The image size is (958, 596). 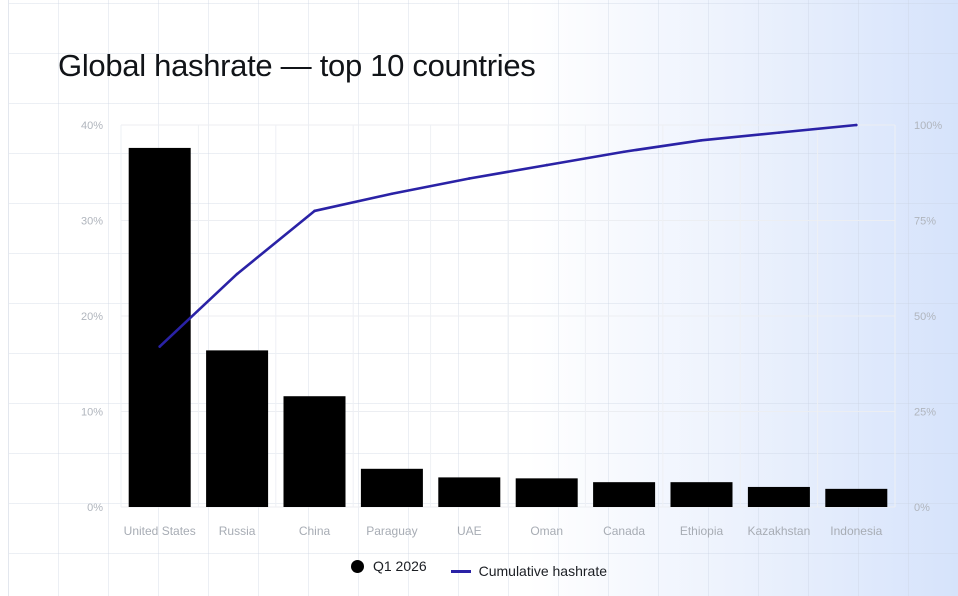 I want to click on y-right-tick-label: 100%, so click(x=928, y=126).